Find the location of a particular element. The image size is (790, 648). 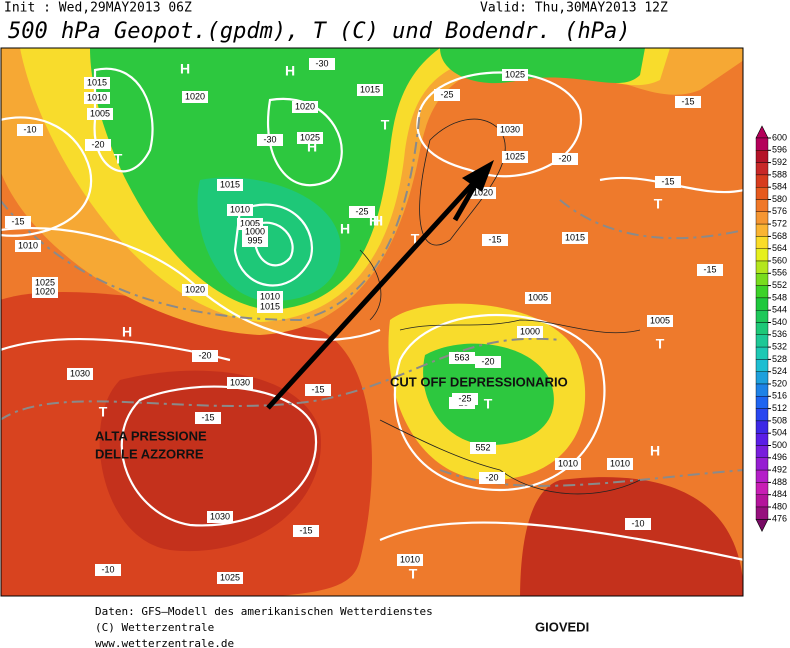

contour-label: 1000 is located at coordinates (255, 231).